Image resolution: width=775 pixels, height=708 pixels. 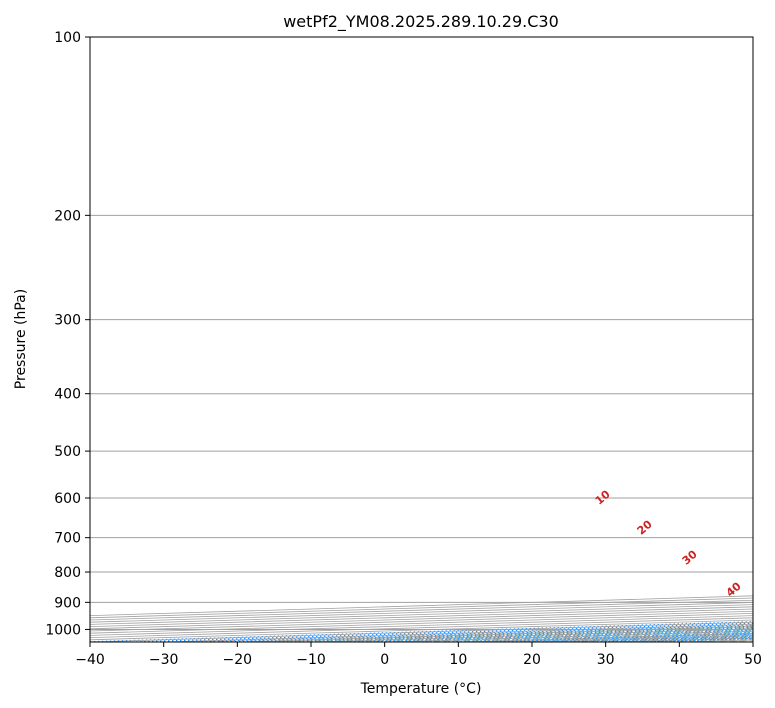 I want to click on isotherms, so click(x=421, y=618).